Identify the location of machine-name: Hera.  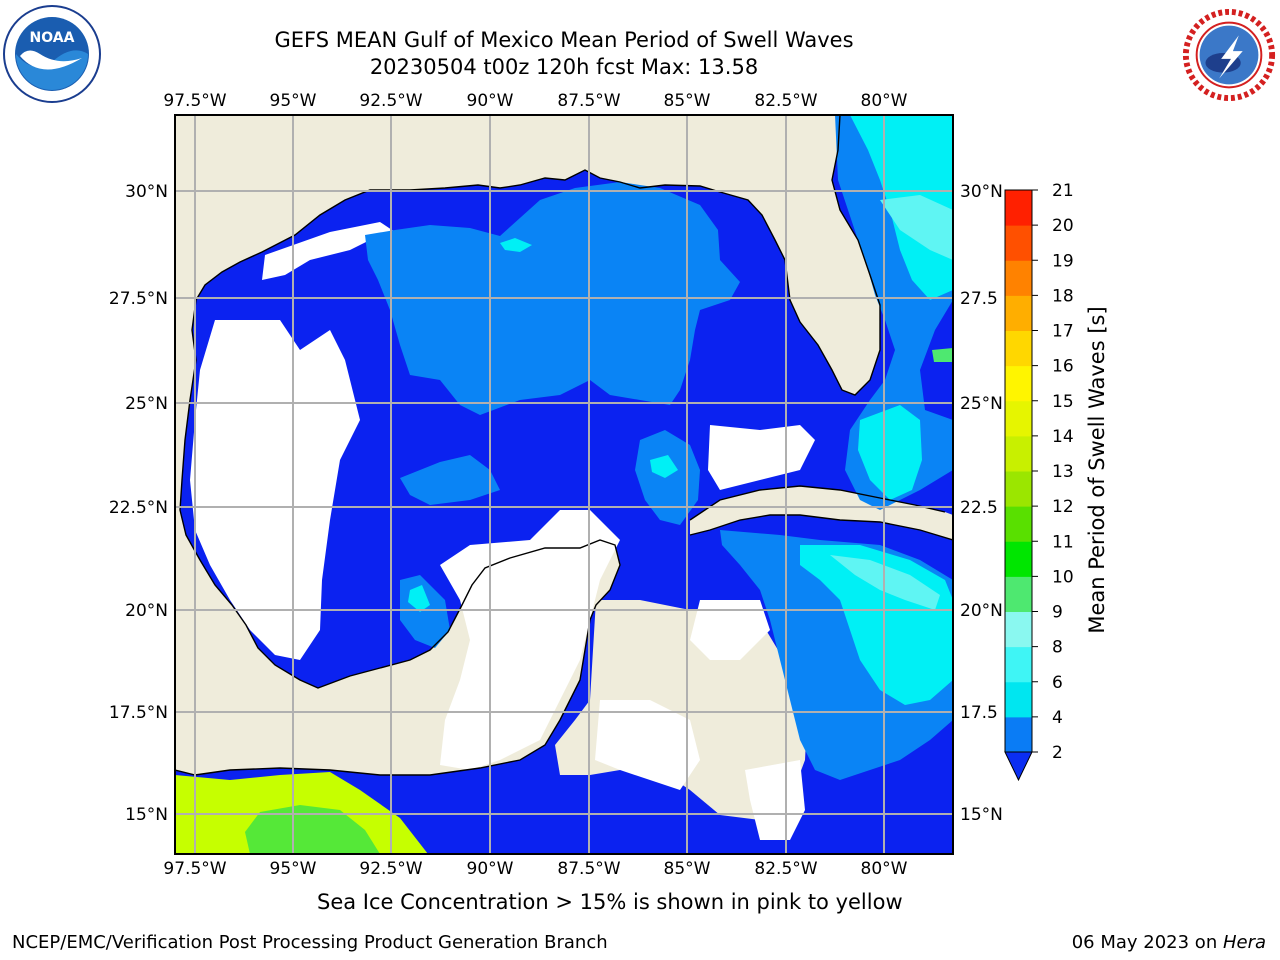
(1244, 942).